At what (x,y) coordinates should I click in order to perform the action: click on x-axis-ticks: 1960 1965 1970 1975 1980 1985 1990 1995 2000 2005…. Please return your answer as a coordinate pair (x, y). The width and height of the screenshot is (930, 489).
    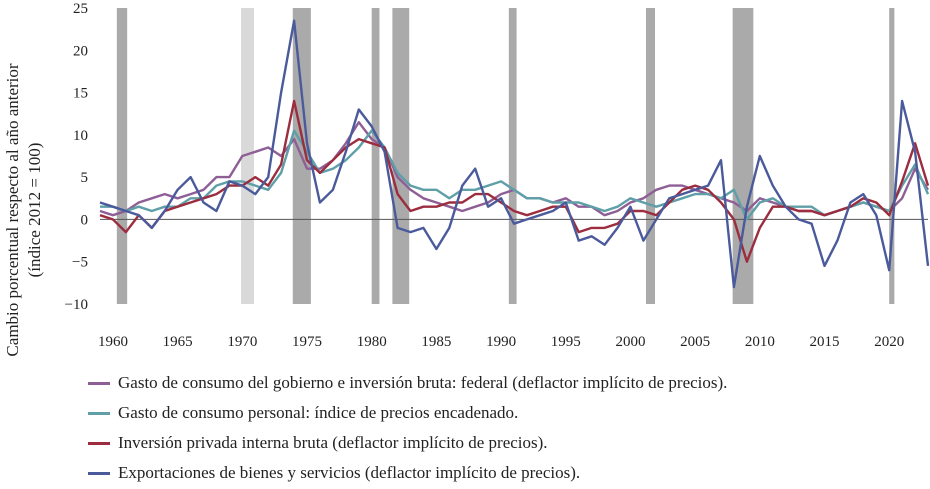
    Looking at the image, I should click on (501, 342).